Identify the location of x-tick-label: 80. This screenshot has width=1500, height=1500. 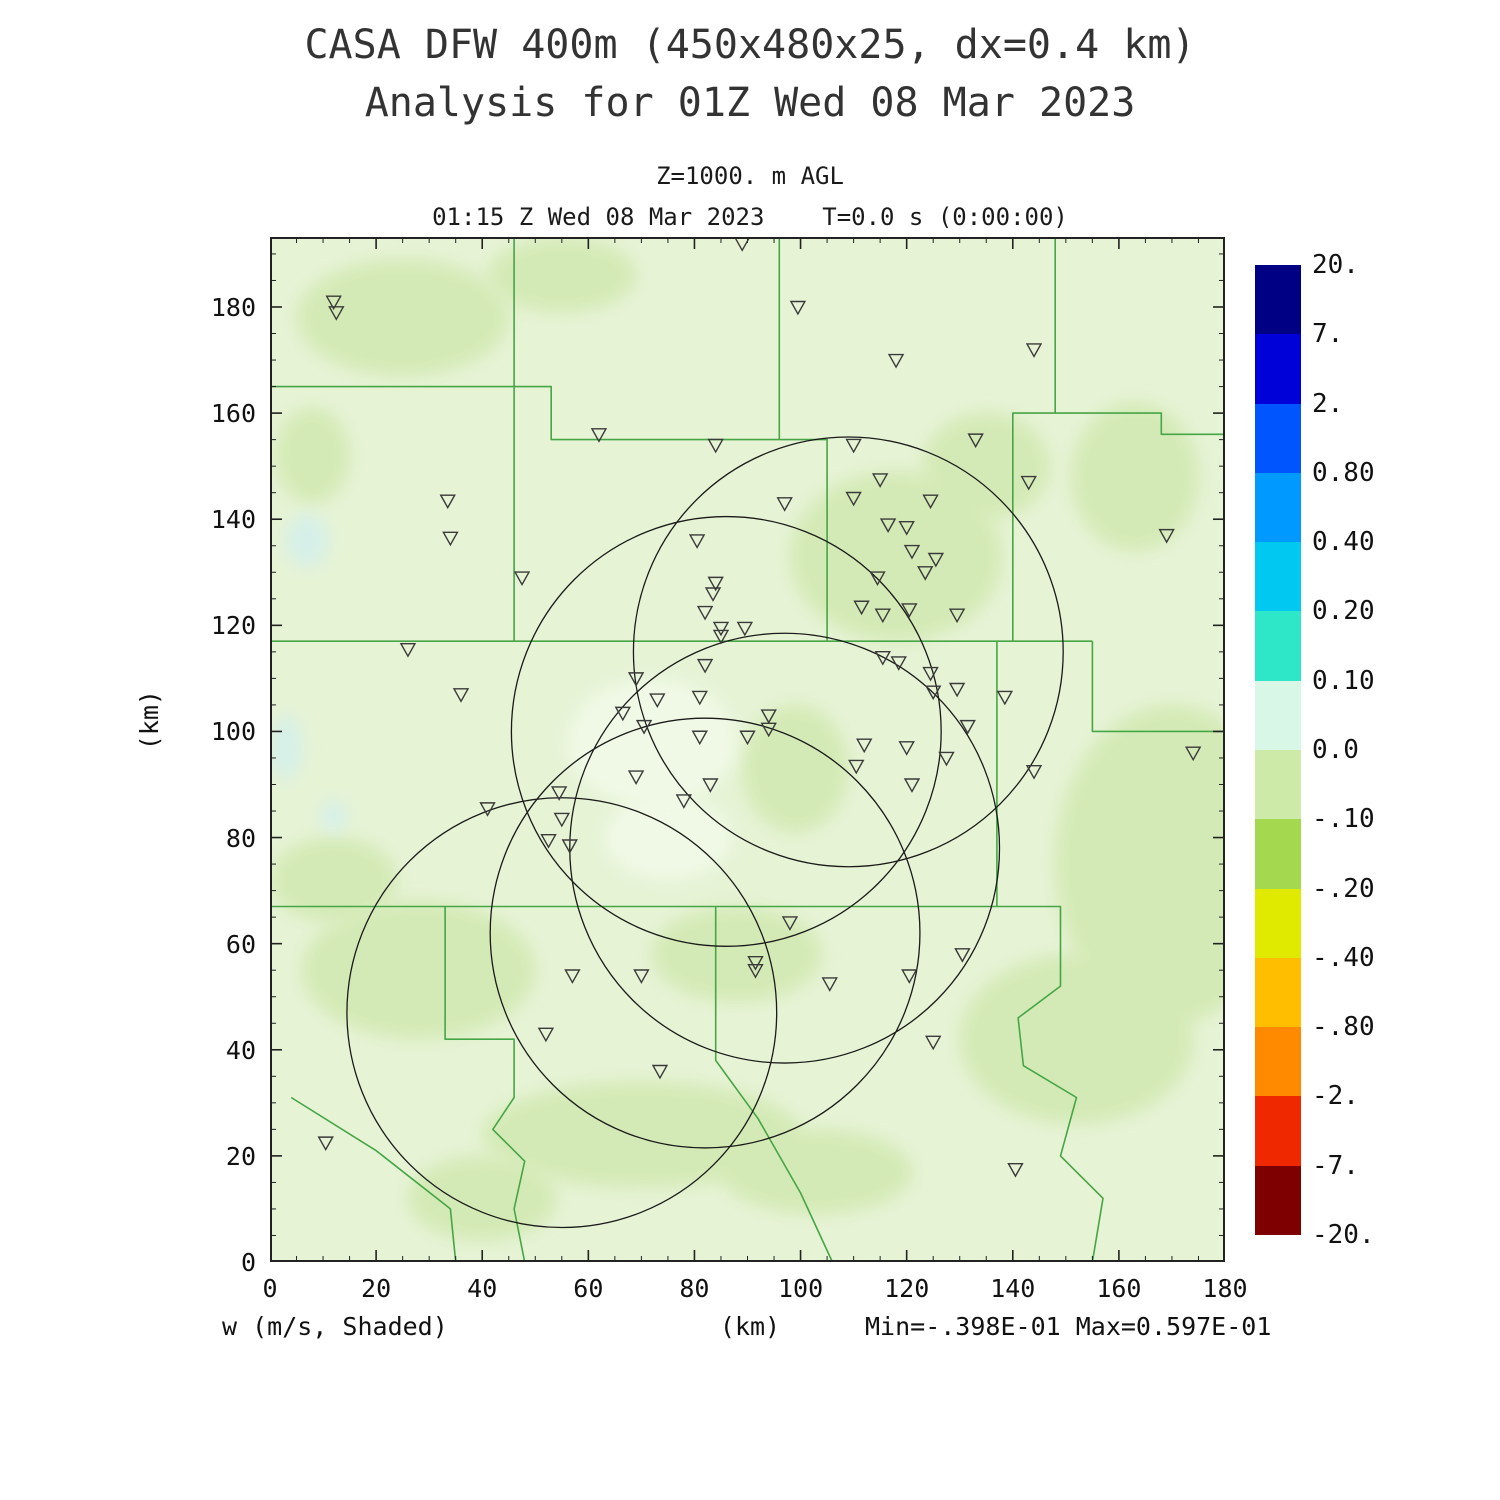
(694, 1288).